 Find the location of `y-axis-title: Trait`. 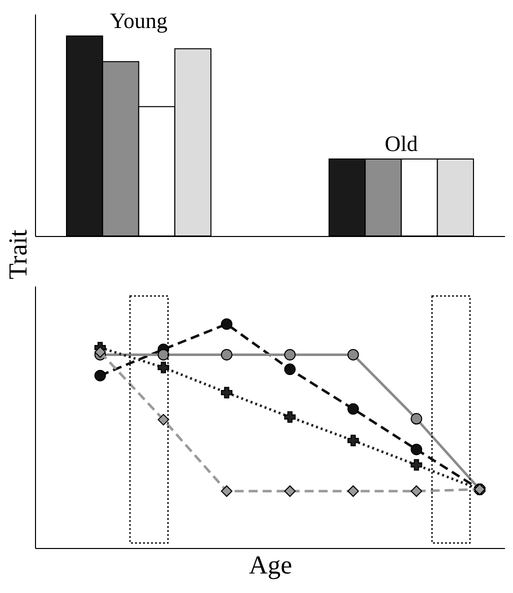

y-axis-title: Trait is located at coordinates (18, 254).